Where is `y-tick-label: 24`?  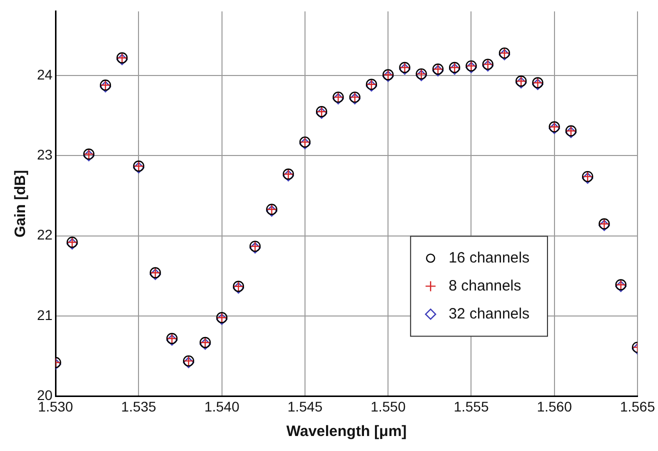
y-tick-label: 24 is located at coordinates (44, 74).